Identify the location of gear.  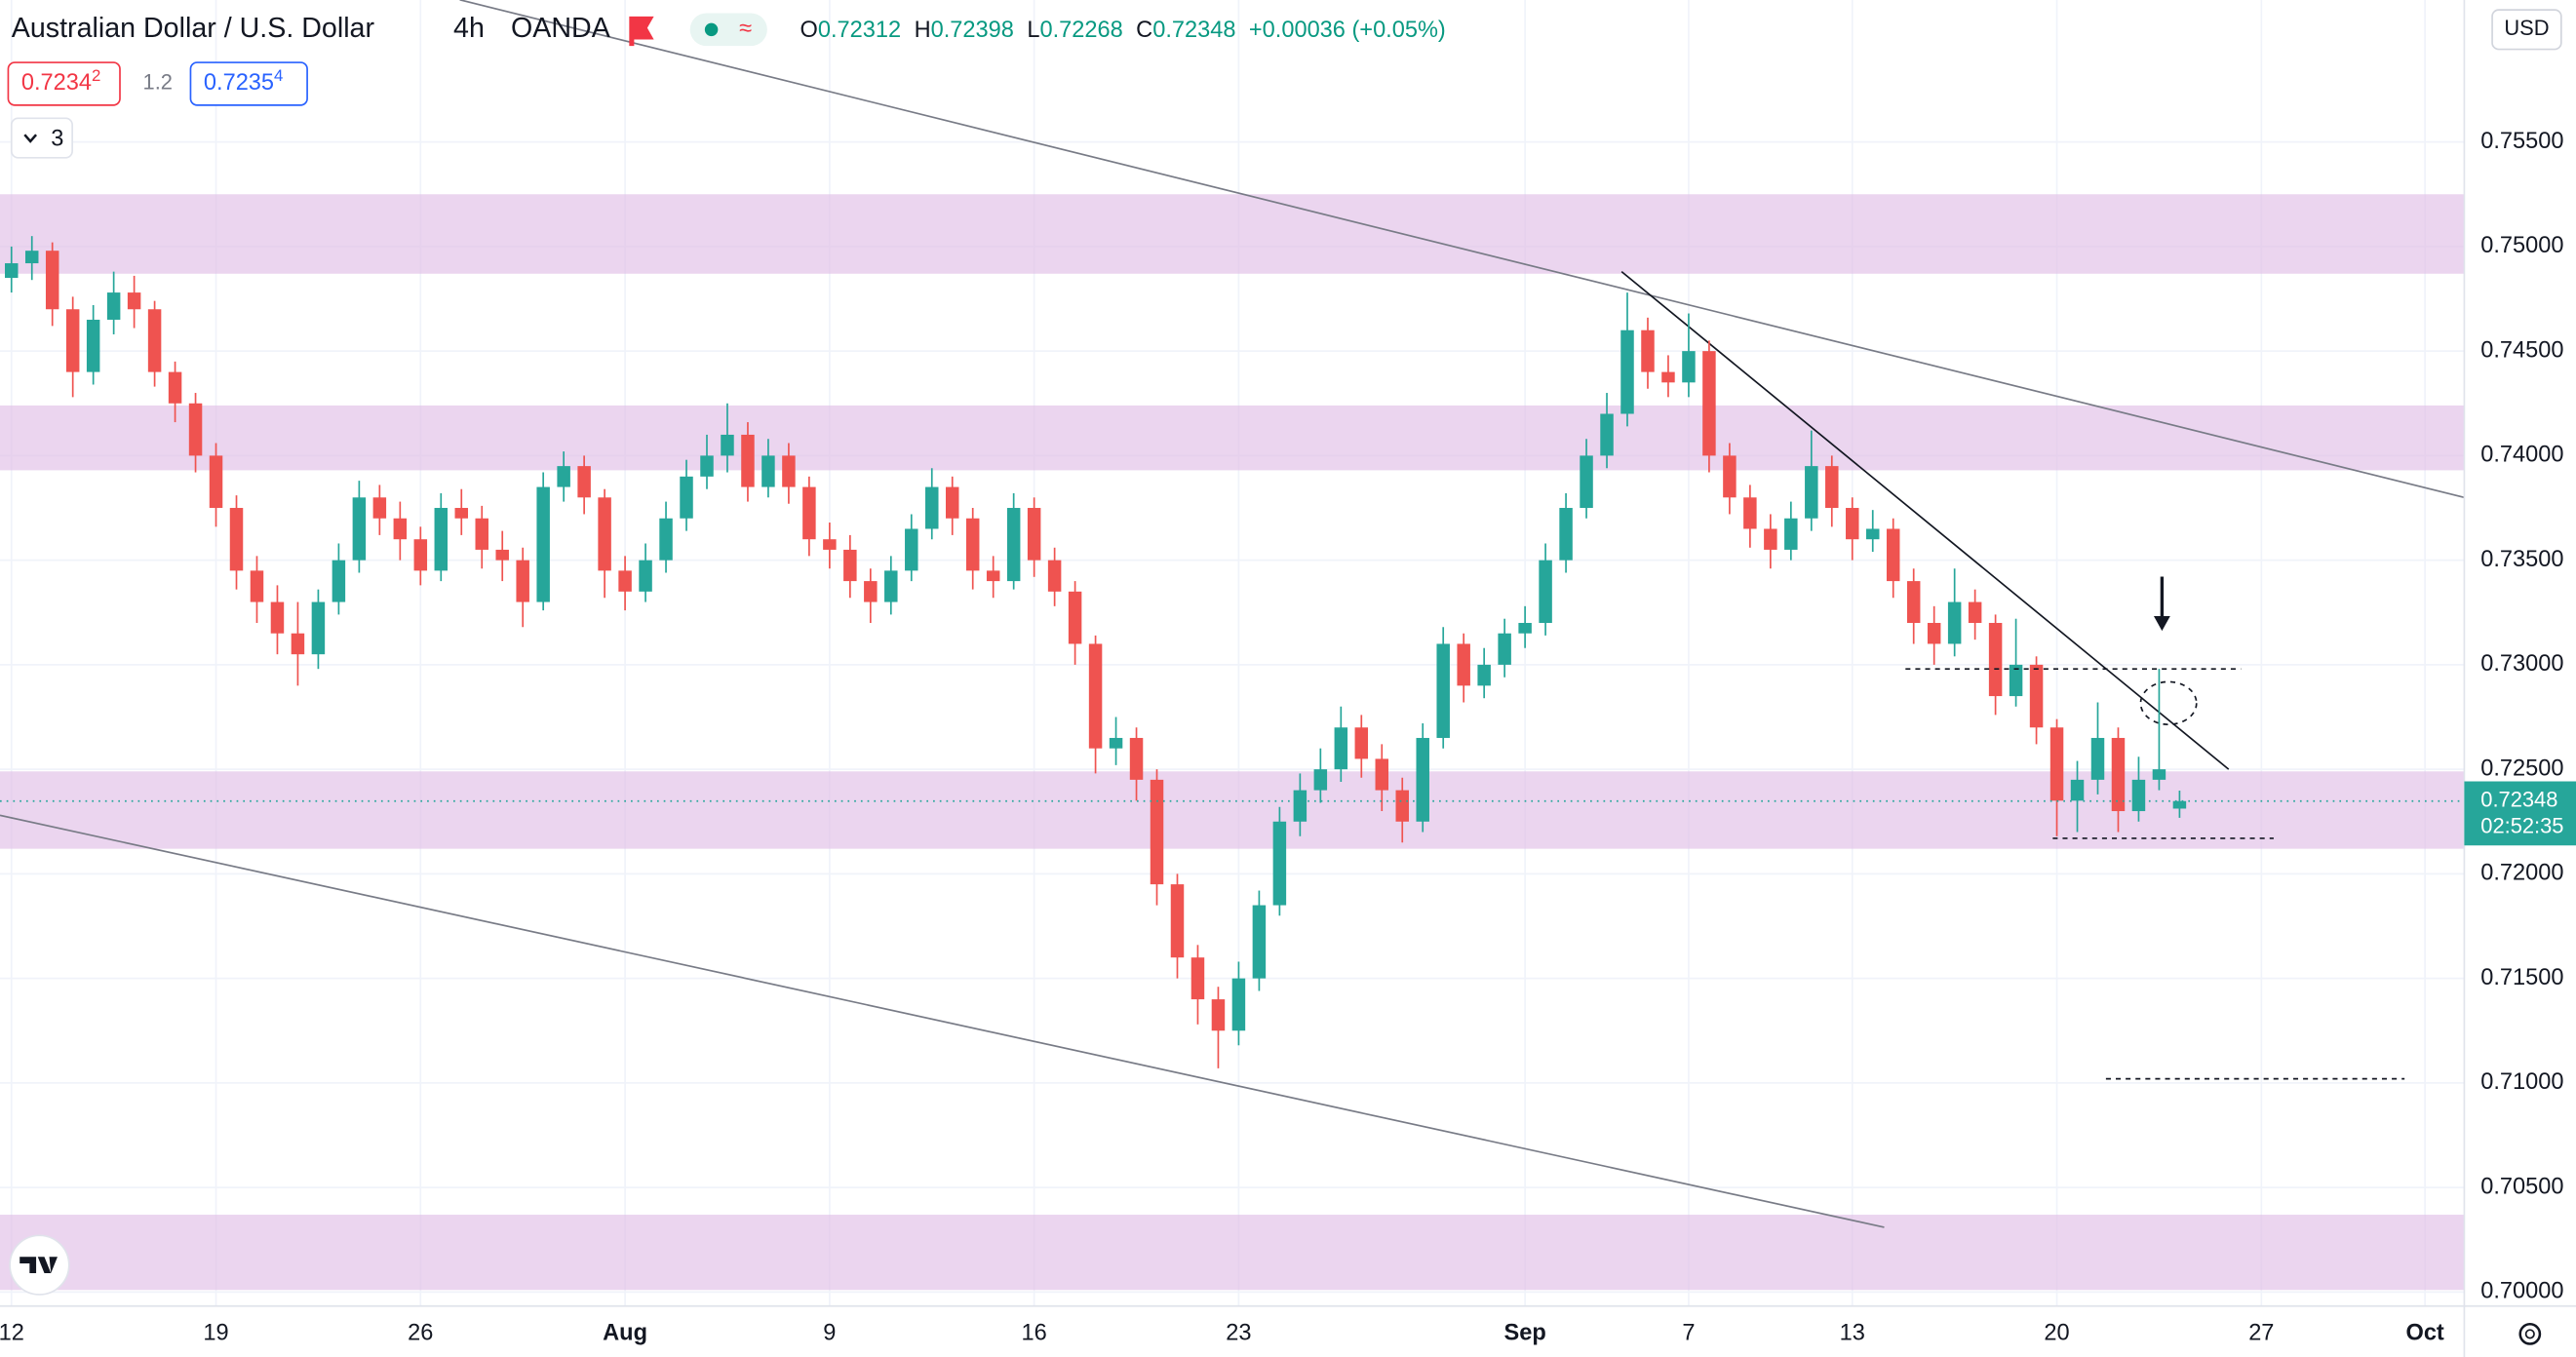
(2530, 1334).